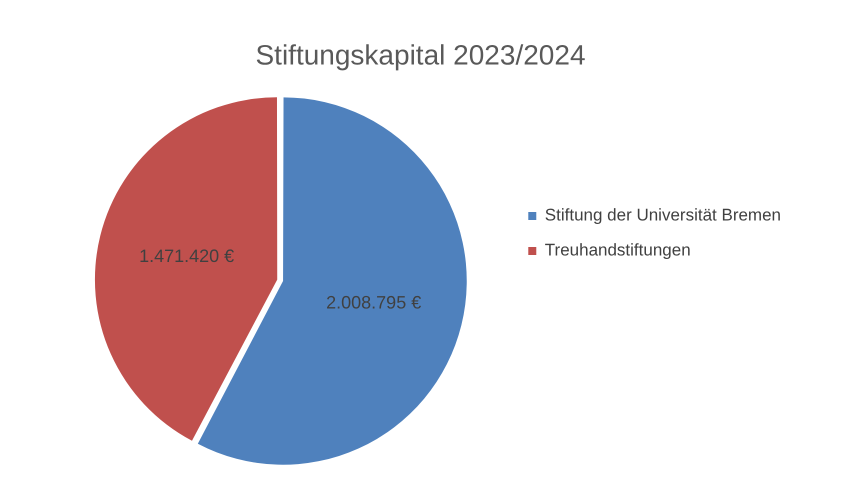 The image size is (851, 479). I want to click on data-label: 1.471.420 €, so click(186, 256).